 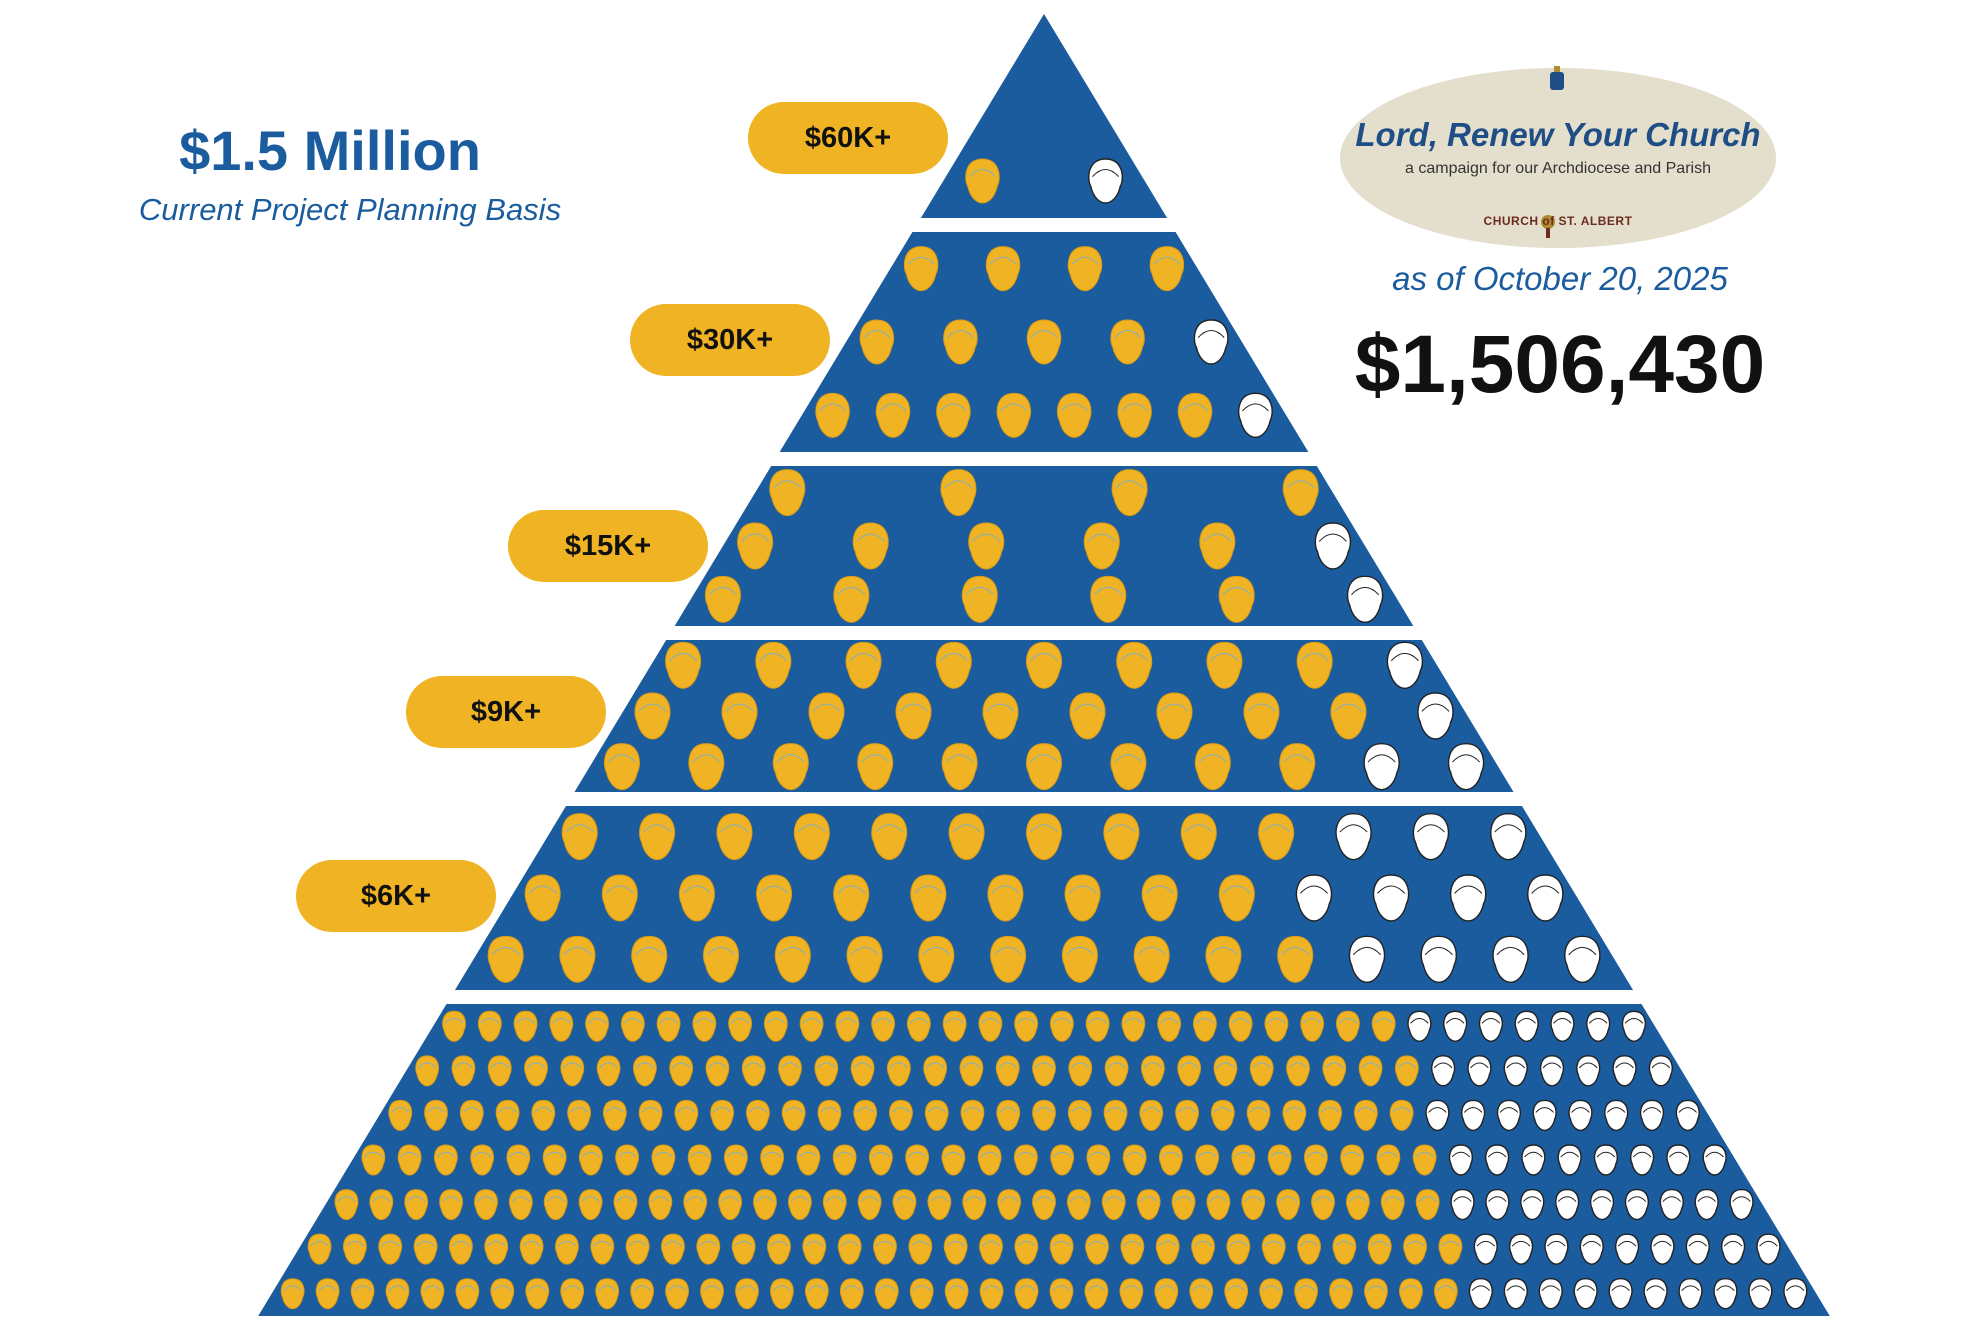 I want to click on total-raised: $1,506,430, so click(x=1560, y=364).